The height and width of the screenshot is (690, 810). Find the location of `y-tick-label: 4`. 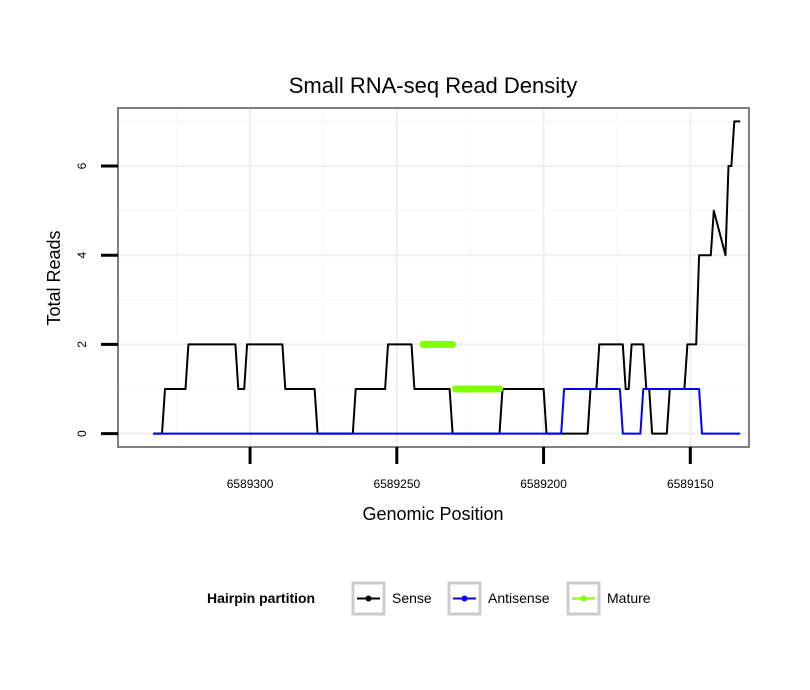

y-tick-label: 4 is located at coordinates (82, 255).